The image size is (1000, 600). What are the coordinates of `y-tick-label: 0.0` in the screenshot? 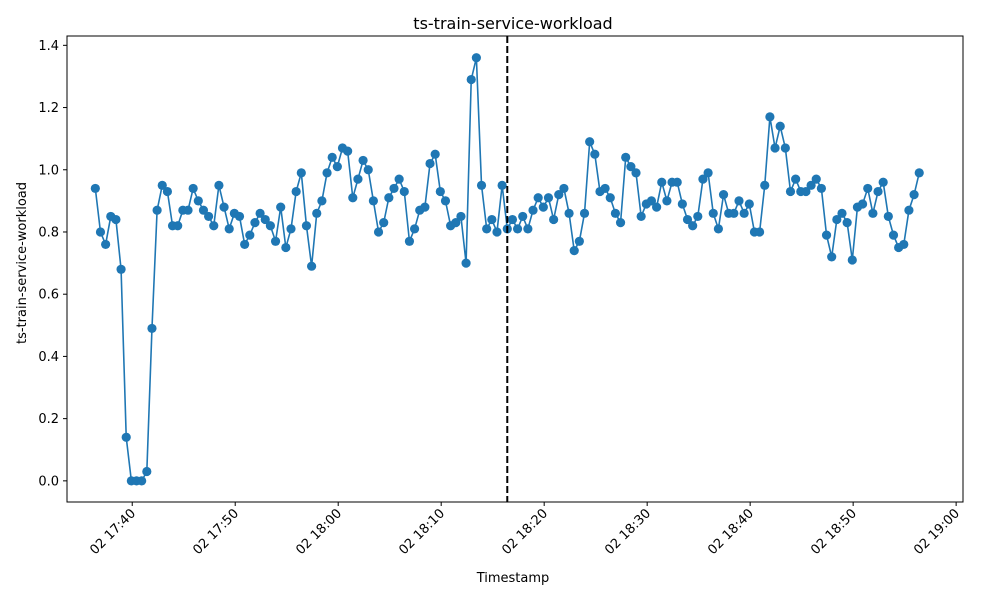 It's located at (48, 481).